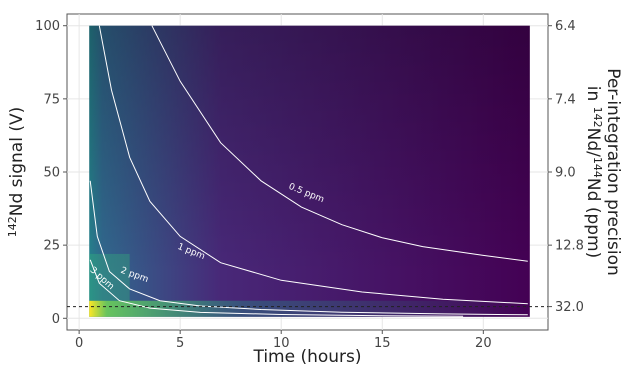 Image resolution: width=636 pixels, height=368 pixels. Describe the element at coordinates (276, 288) in the screenshot. I see `contour-line` at that location.